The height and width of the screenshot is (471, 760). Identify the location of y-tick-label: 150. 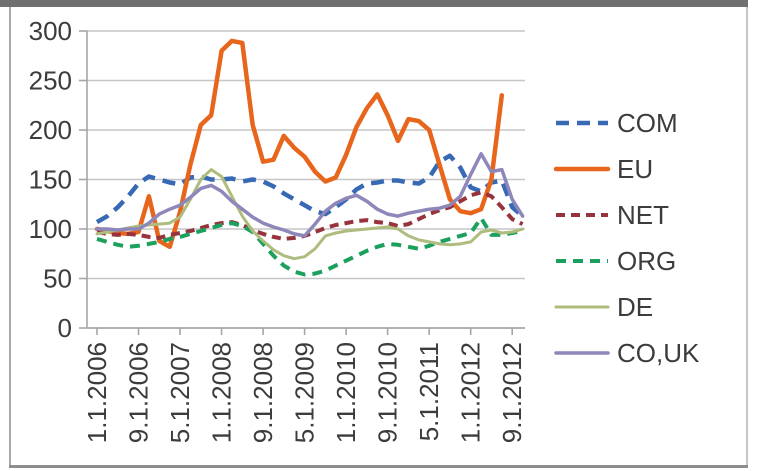
(50, 180).